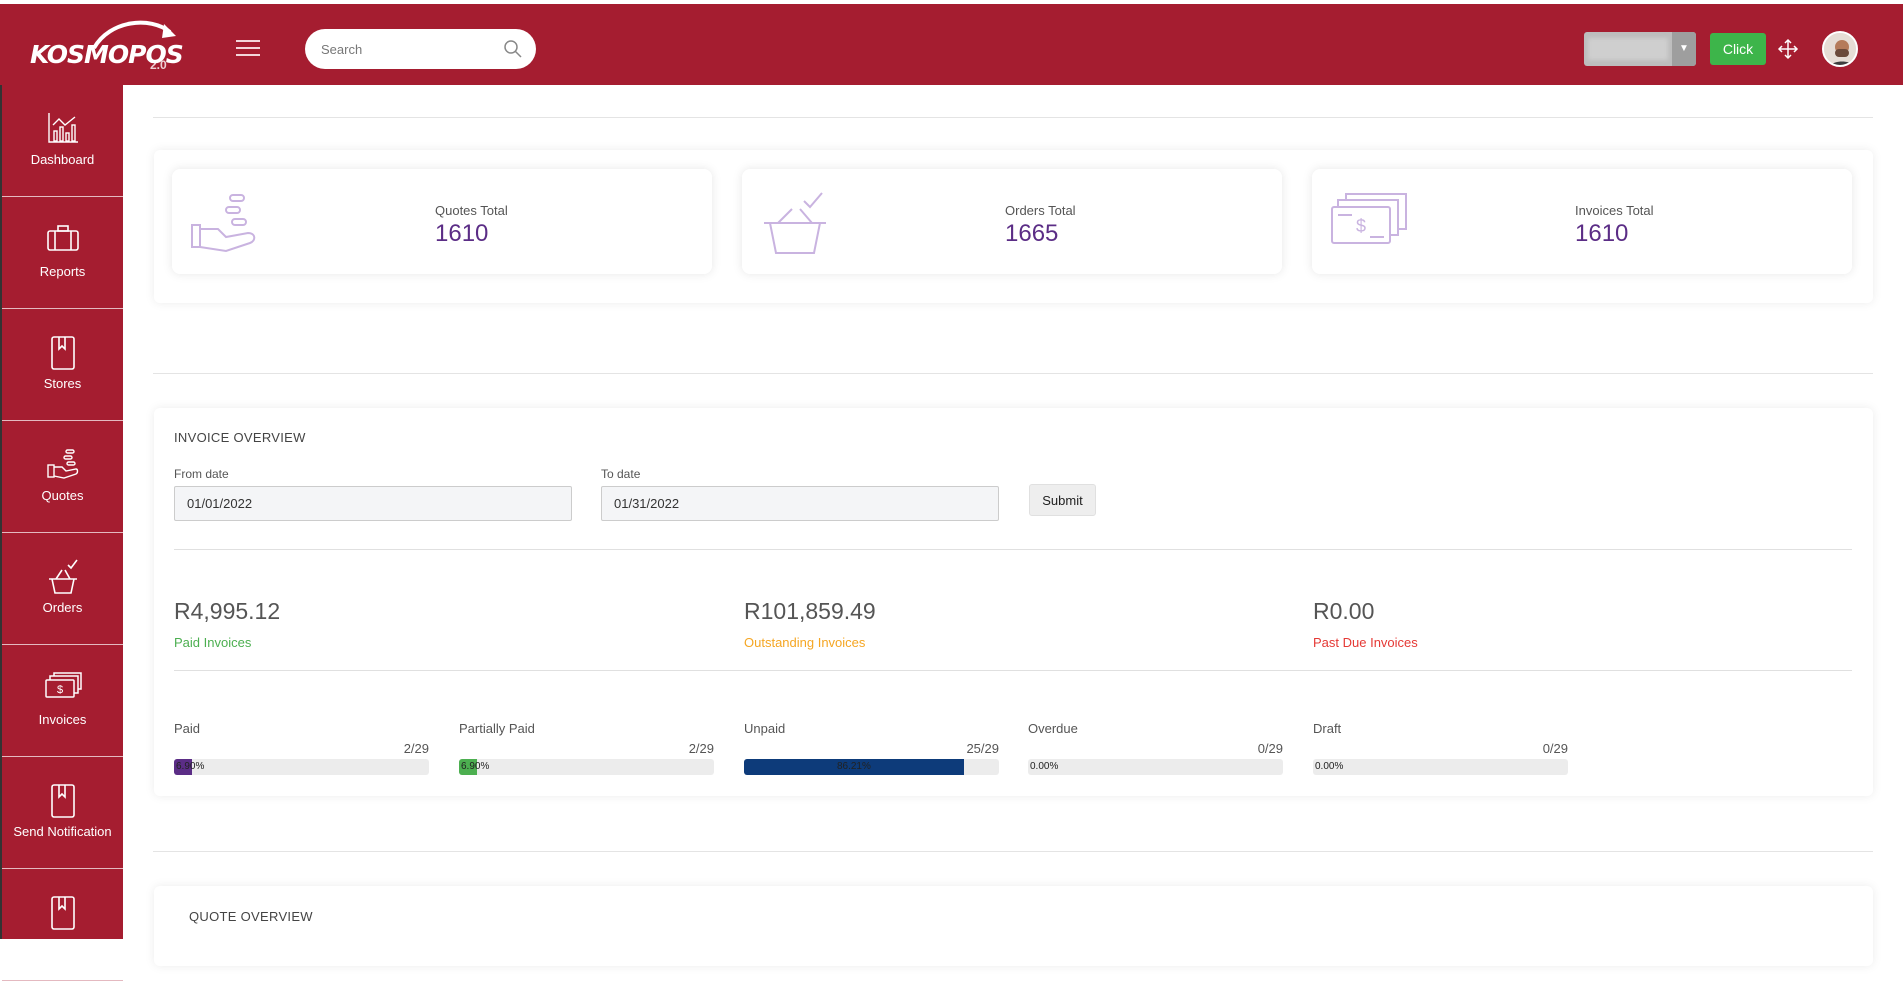 The height and width of the screenshot is (981, 1903). Describe the element at coordinates (1365, 642) in the screenshot. I see `past-due-label: Past Due Invoices` at that location.